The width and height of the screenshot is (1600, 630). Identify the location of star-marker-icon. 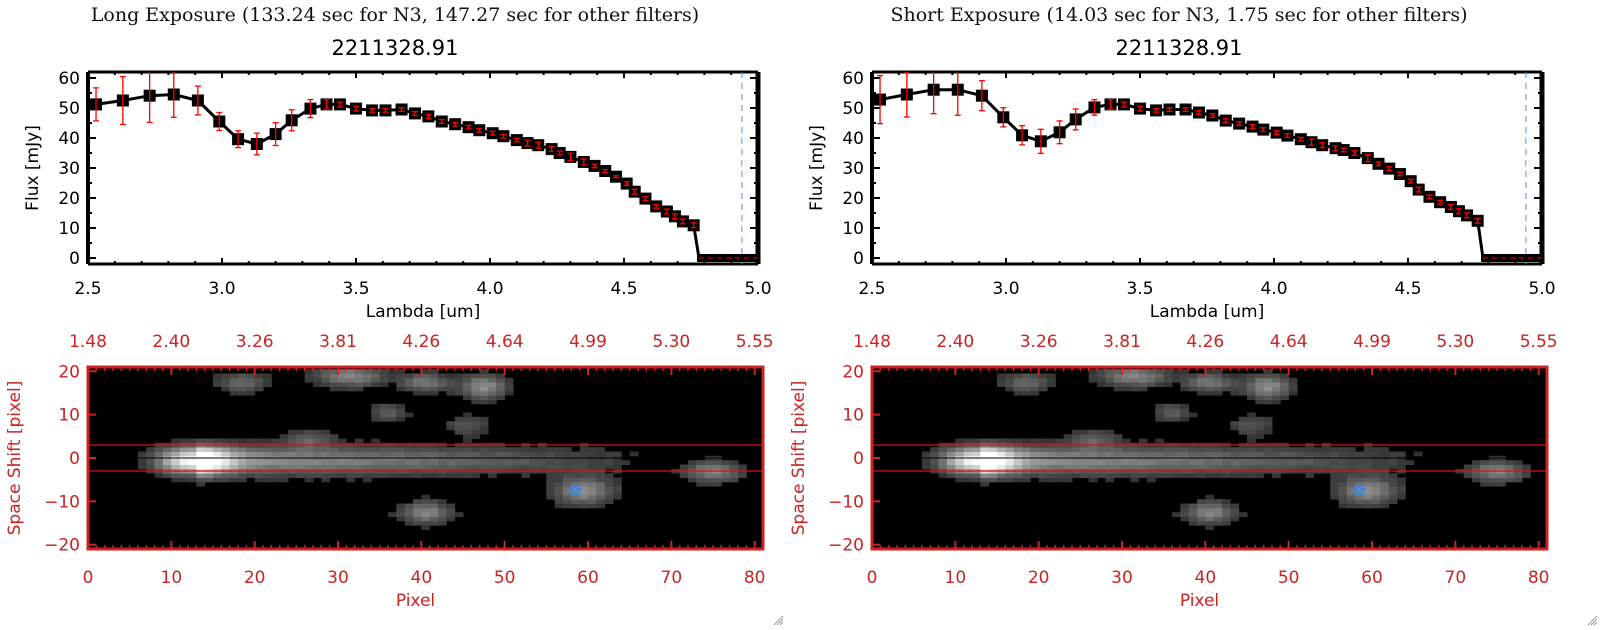
(1359, 489).